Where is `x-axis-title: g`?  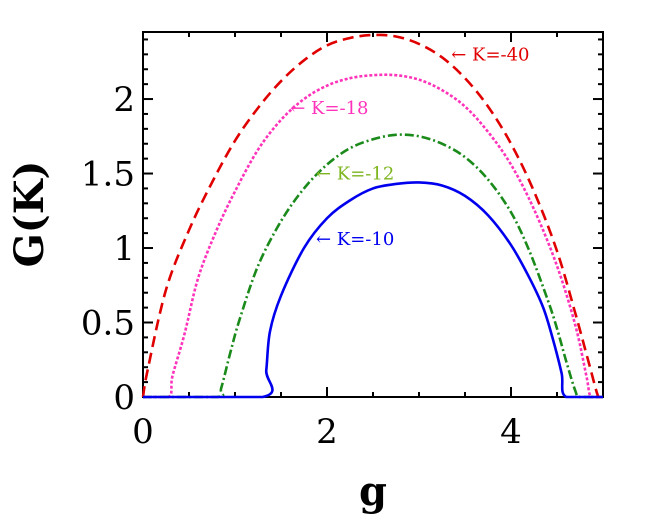
x-axis-title: g is located at coordinates (373, 491).